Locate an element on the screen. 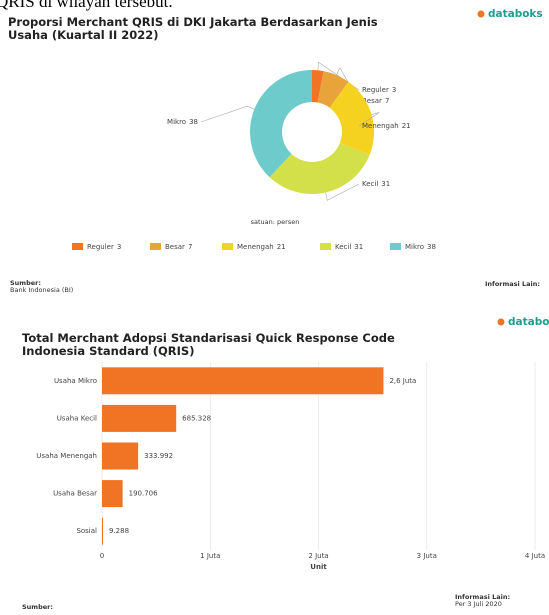 This screenshot has width=549, height=615. value-label: 333.992 is located at coordinates (158, 456).